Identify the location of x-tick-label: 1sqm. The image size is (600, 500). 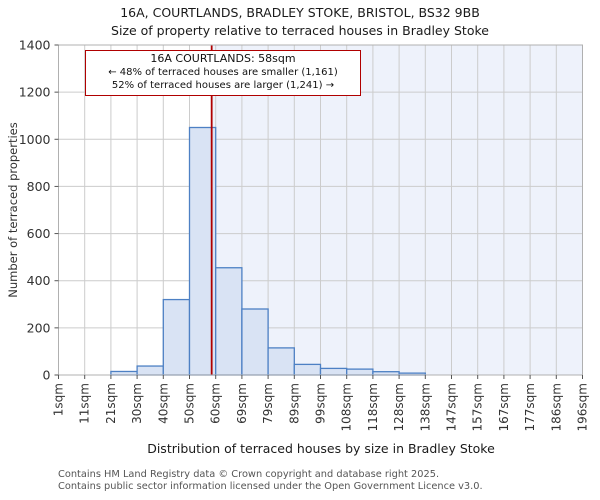
(59, 399).